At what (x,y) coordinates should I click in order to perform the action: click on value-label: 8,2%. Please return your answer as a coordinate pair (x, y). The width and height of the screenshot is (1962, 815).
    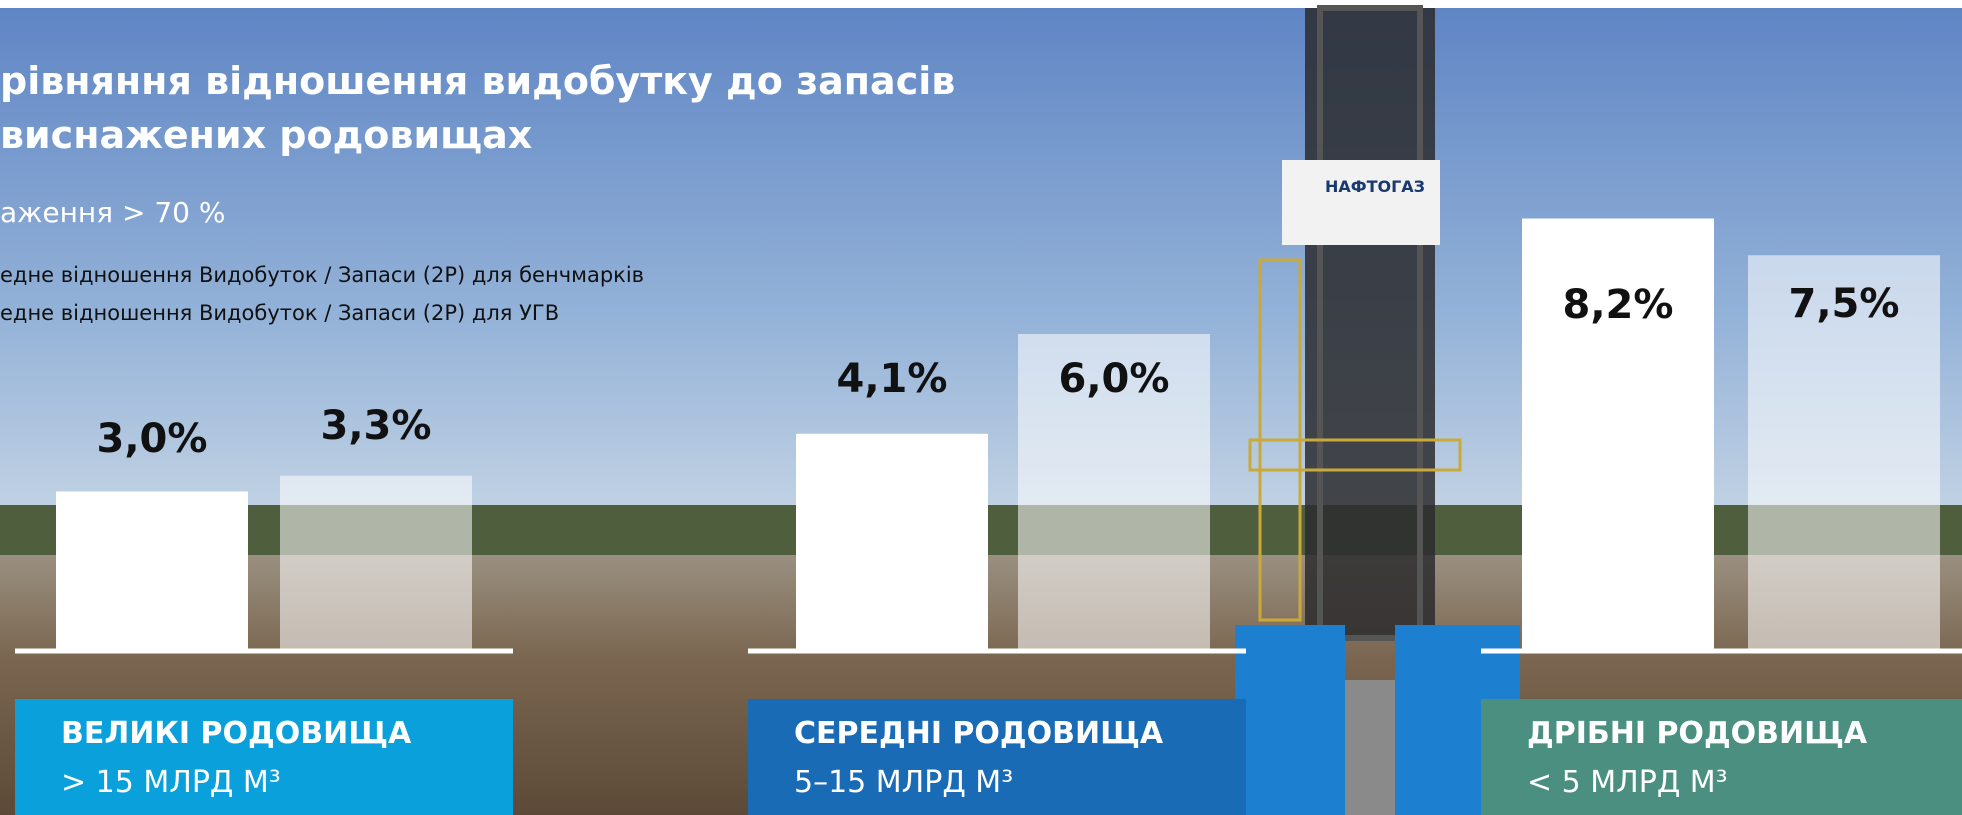
    Looking at the image, I should click on (1618, 305).